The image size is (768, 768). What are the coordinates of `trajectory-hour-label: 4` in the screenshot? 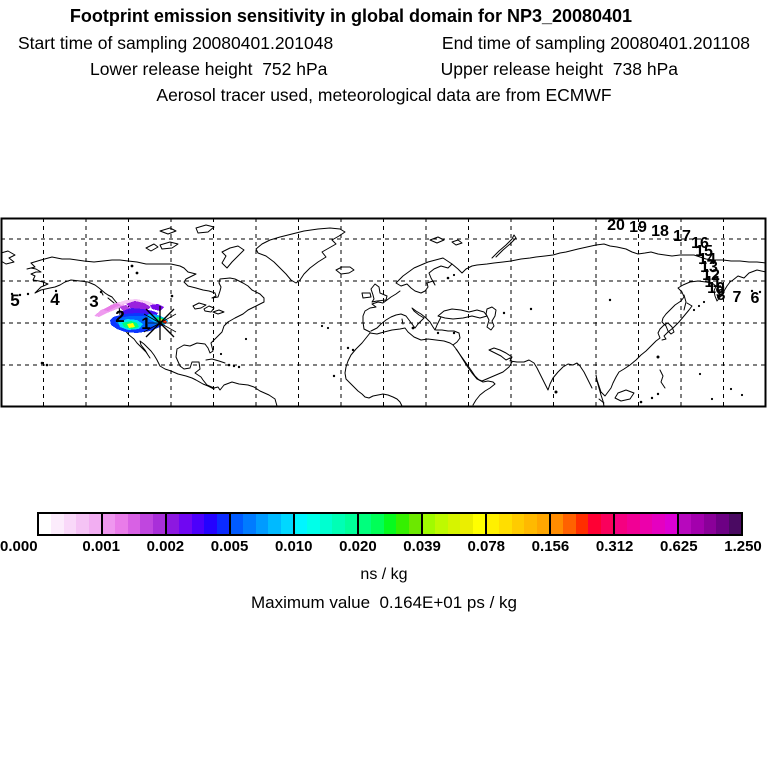 It's located at (55, 299).